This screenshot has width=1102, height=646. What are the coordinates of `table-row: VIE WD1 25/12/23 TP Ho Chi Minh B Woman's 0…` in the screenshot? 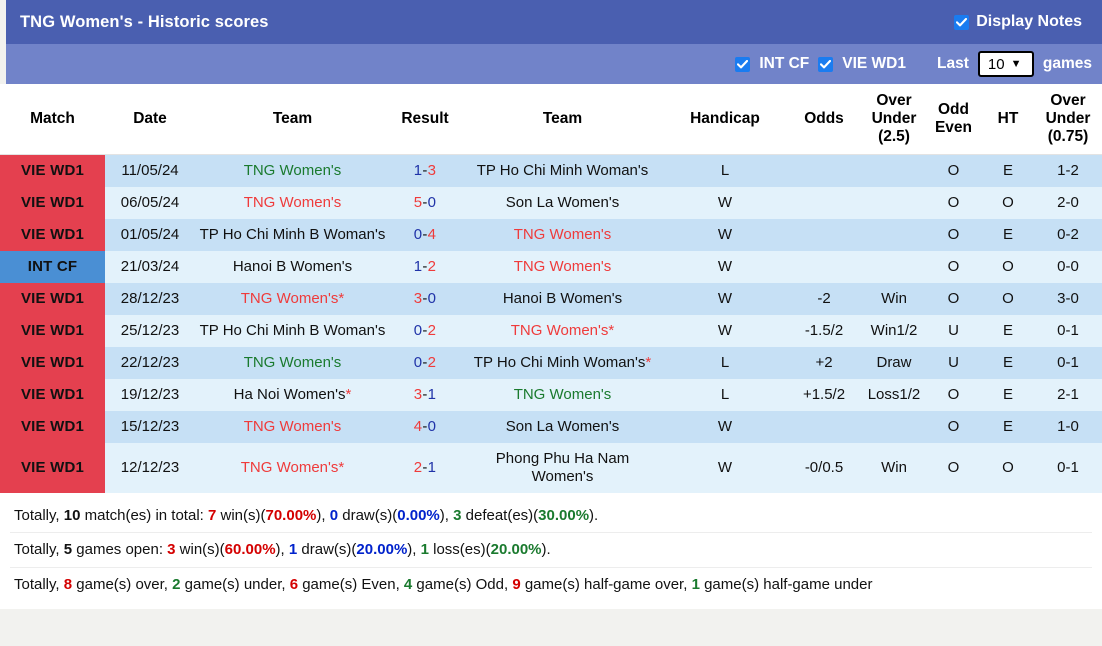 It's located at (551, 330).